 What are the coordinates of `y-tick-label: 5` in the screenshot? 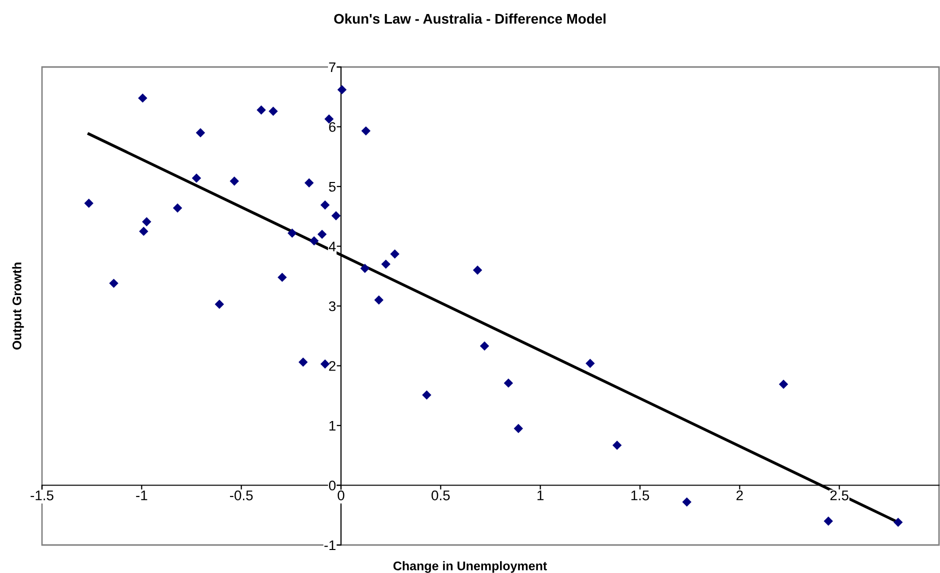 It's located at (332, 187).